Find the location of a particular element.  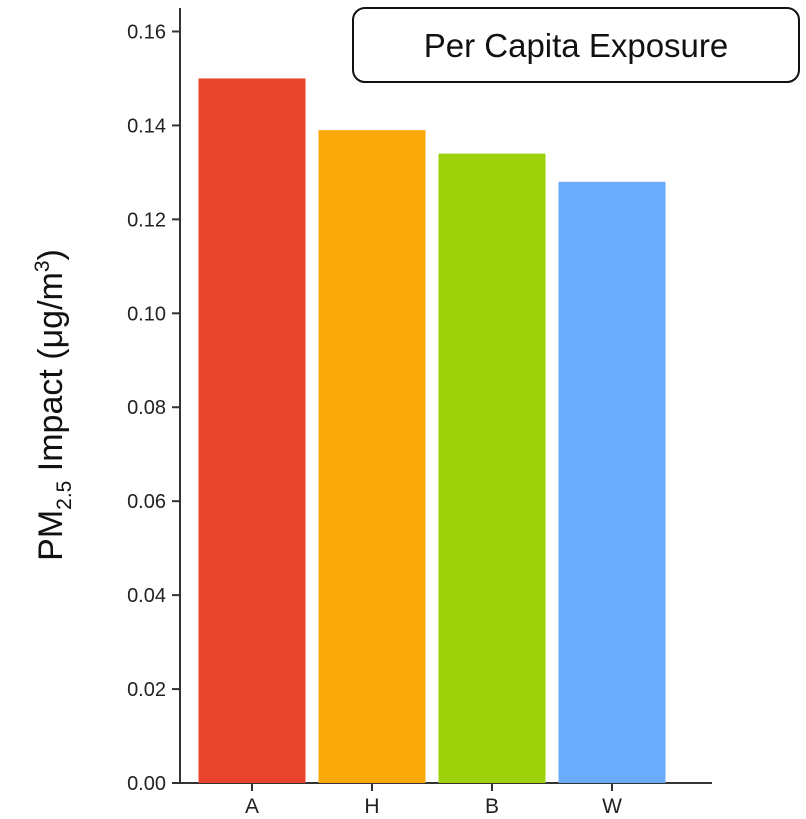

x-tick-label: H is located at coordinates (371, 806).